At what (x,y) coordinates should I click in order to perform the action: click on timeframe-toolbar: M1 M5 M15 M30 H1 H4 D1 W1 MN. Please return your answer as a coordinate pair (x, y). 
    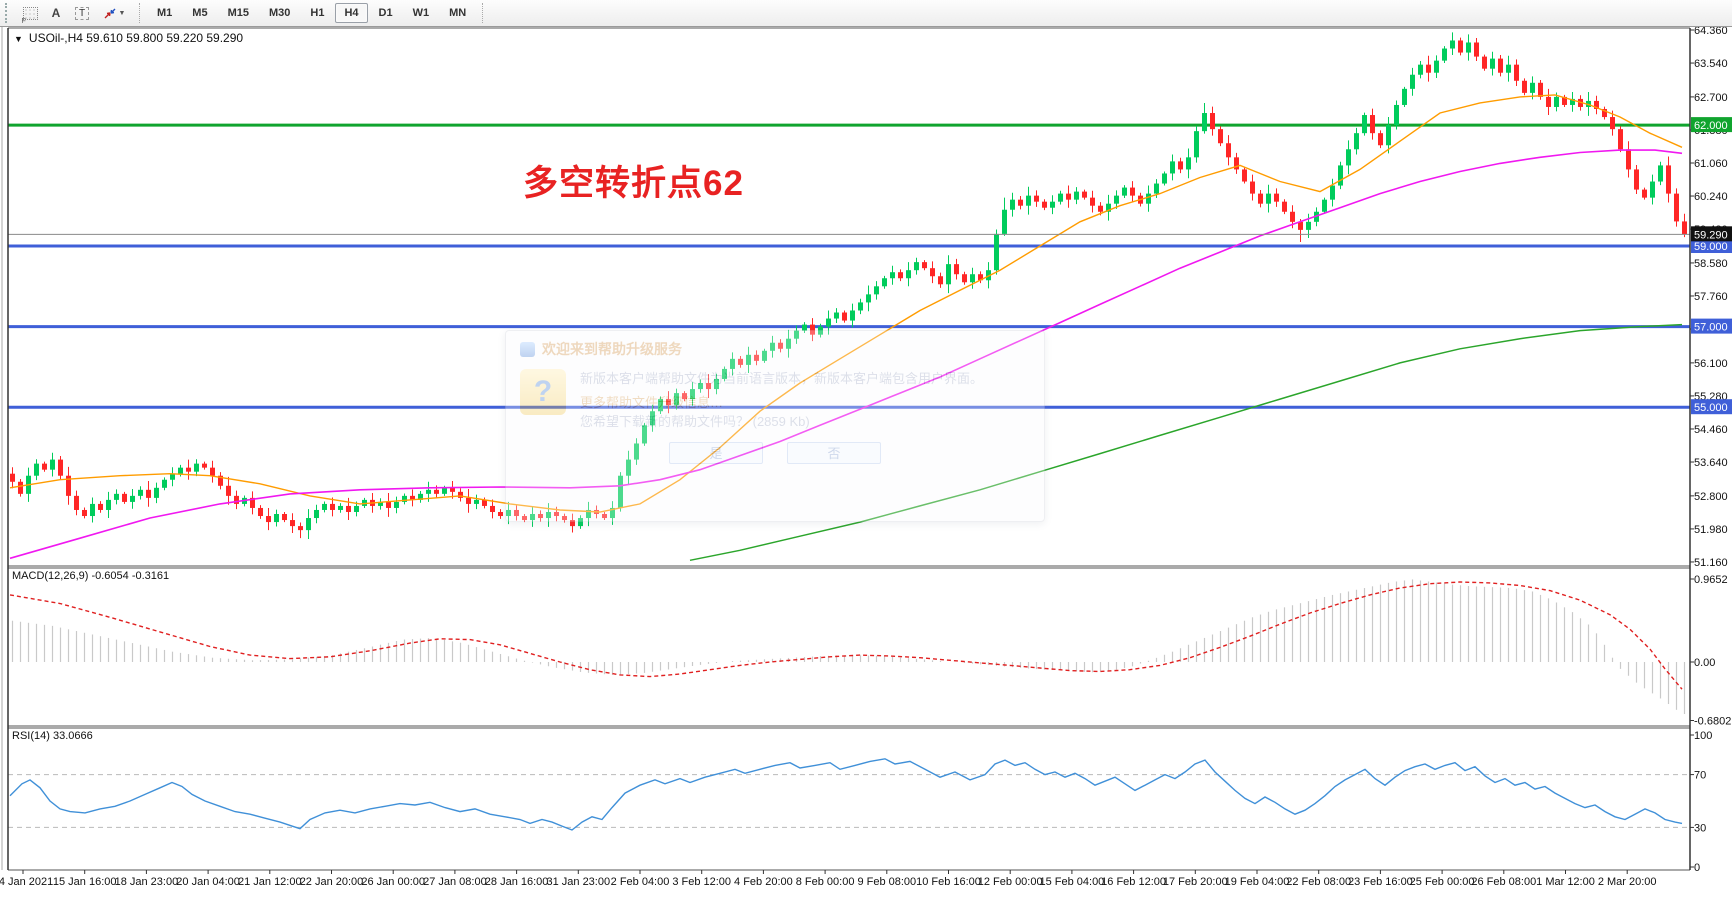
    Looking at the image, I should click on (311, 13).